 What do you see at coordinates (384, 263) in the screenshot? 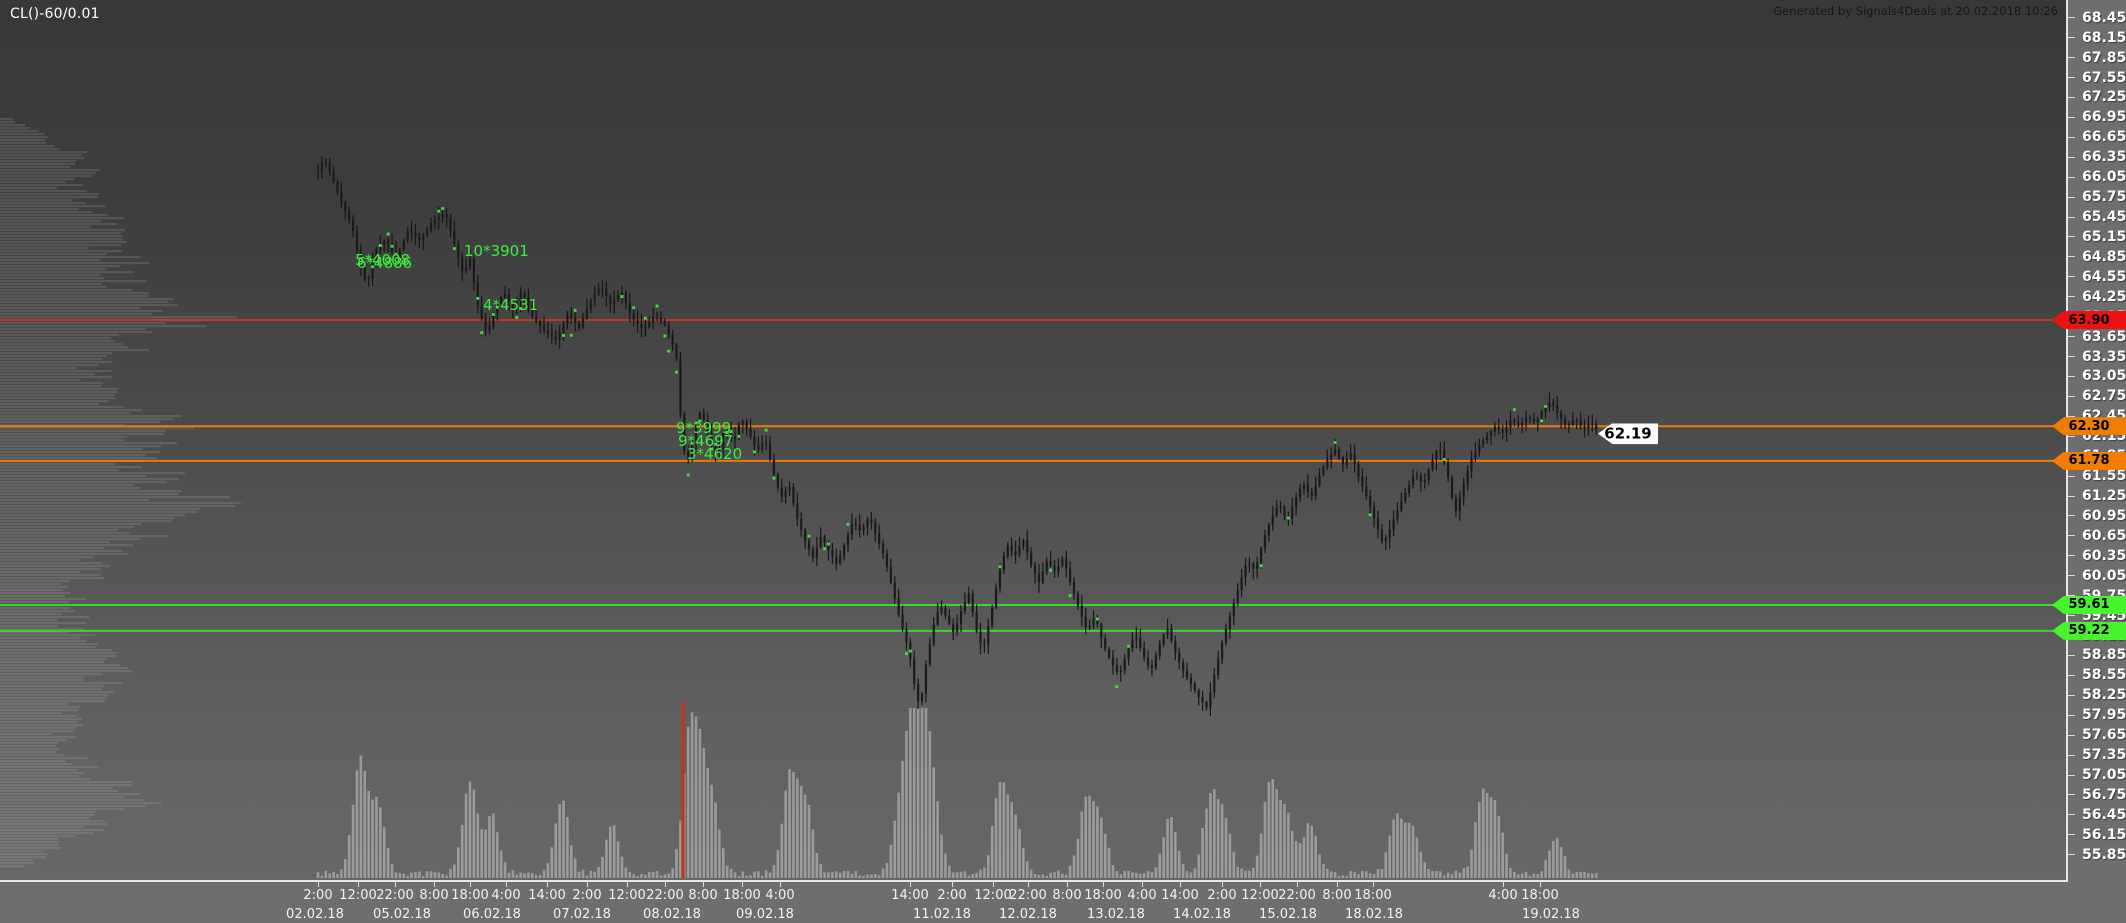
I see `annotation-label: 6*4886` at bounding box center [384, 263].